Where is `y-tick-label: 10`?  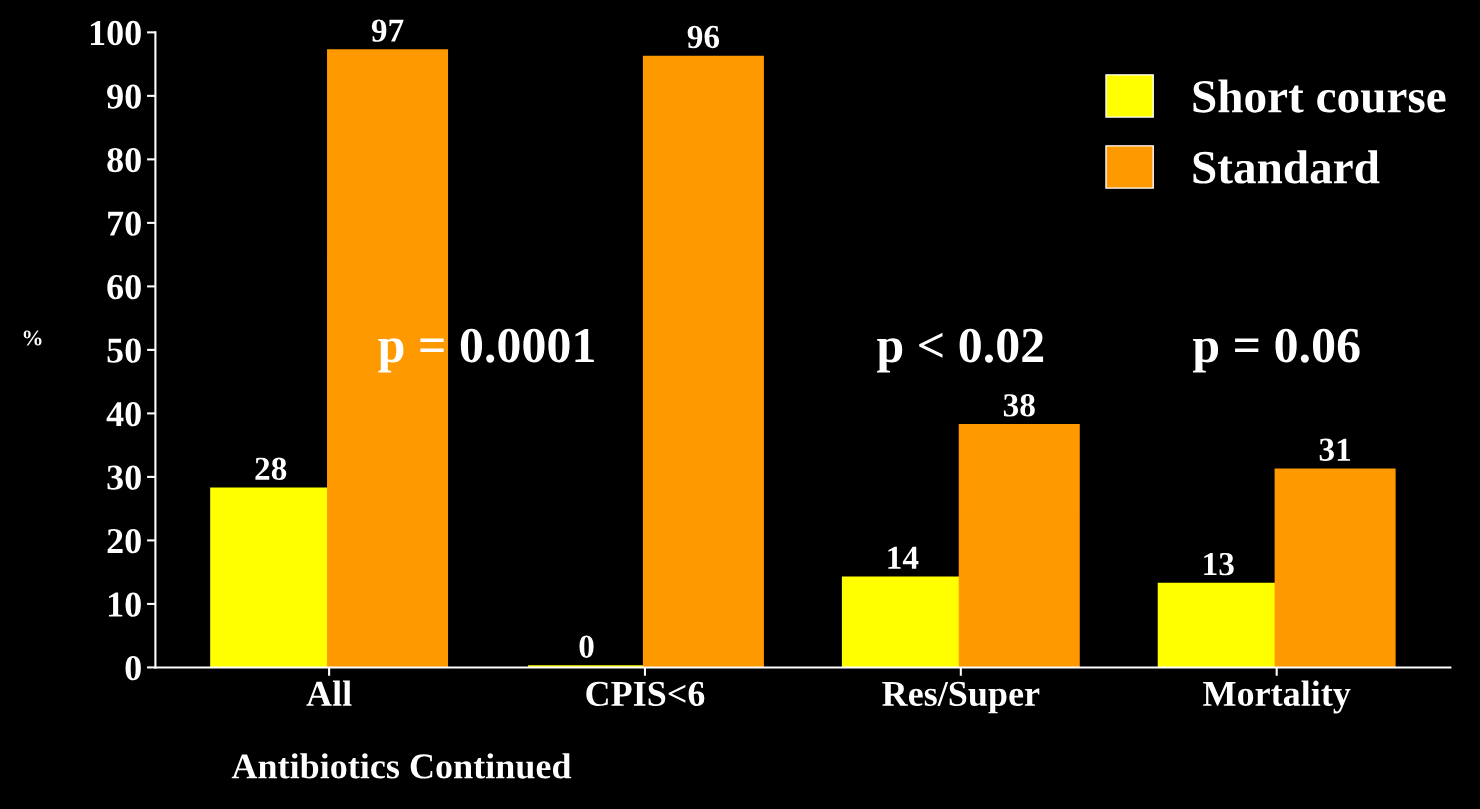
y-tick-label: 10 is located at coordinates (124, 604).